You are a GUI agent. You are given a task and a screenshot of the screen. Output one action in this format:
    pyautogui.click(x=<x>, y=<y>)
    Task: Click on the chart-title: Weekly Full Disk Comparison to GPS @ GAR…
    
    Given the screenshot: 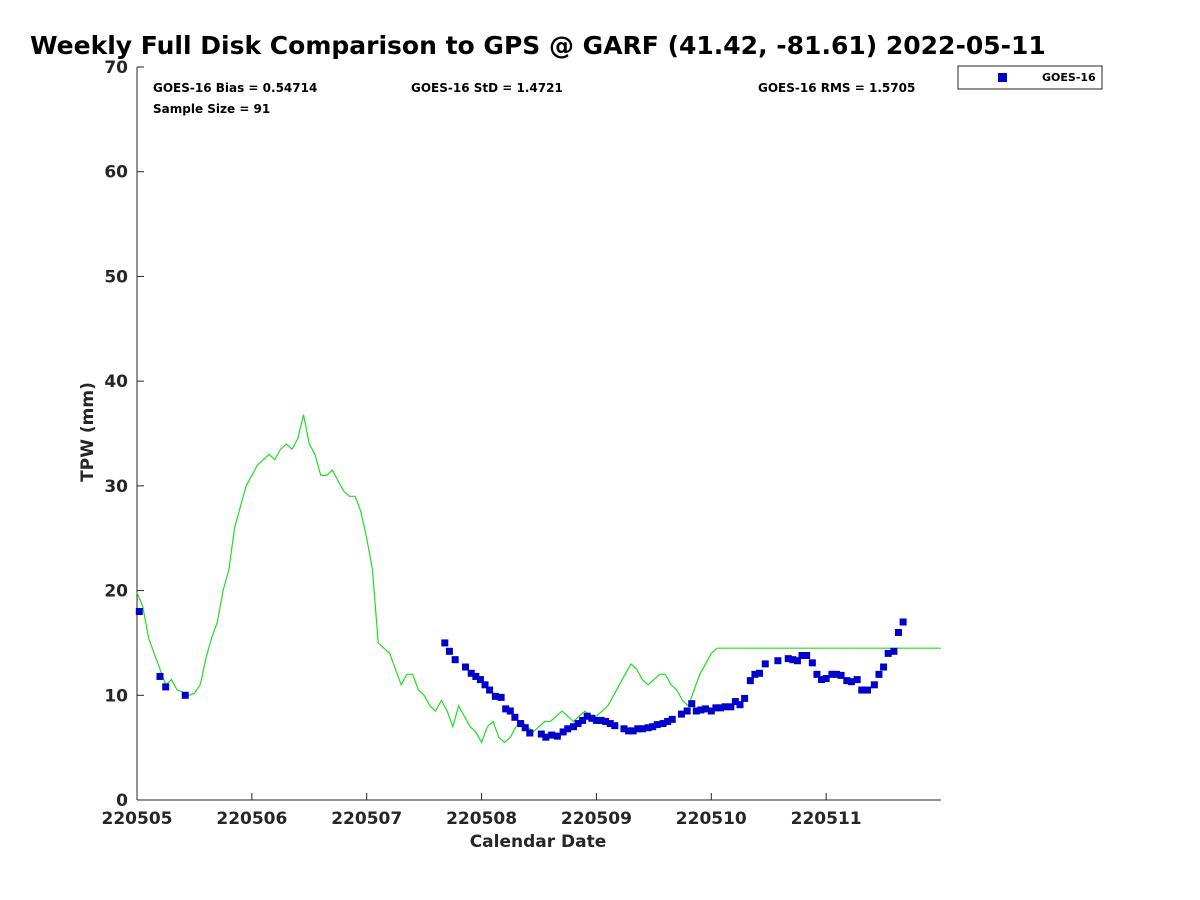 What is the action you would take?
    pyautogui.click(x=538, y=45)
    